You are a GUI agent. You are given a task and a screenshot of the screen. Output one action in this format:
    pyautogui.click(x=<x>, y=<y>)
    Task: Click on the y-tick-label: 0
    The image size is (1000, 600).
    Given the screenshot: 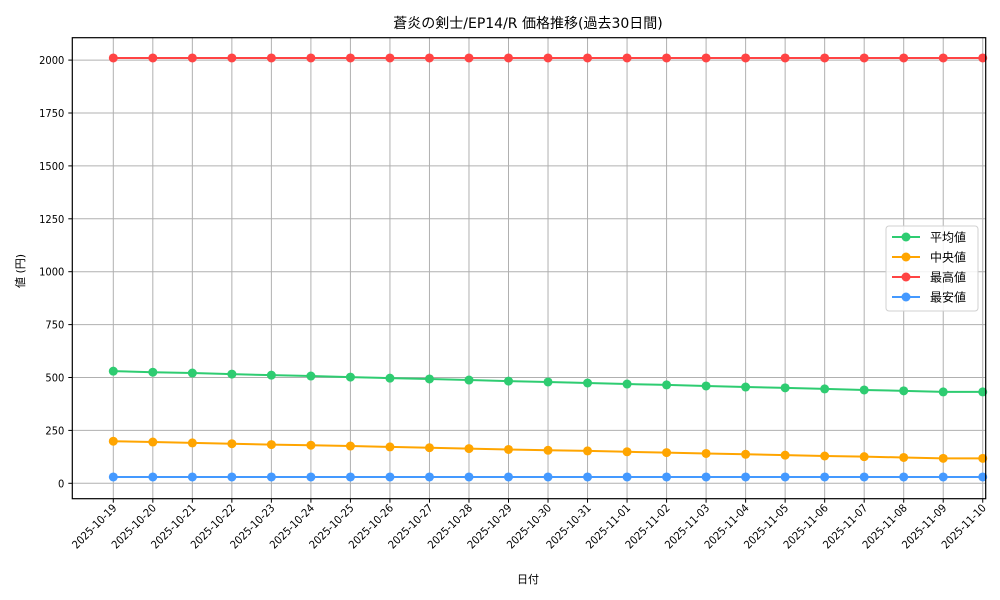 What is the action you would take?
    pyautogui.click(x=61, y=483)
    